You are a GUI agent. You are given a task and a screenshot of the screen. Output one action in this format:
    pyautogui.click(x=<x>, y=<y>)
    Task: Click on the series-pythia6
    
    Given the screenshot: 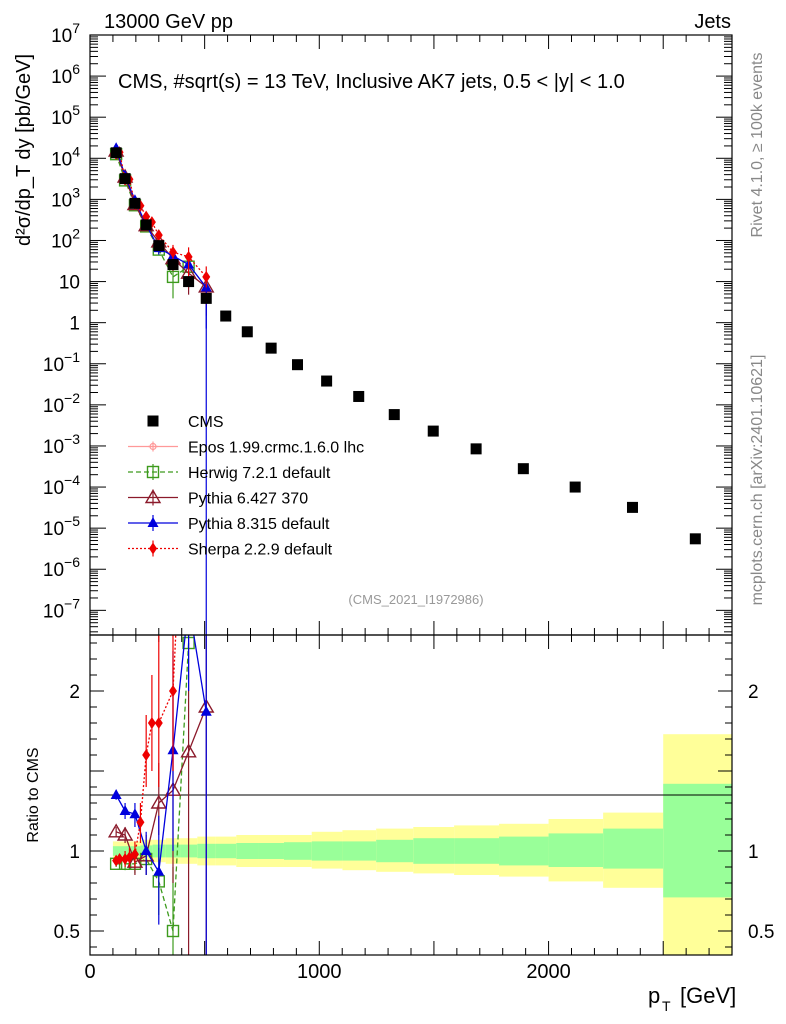 What is the action you would take?
    pyautogui.click(x=161, y=229)
    